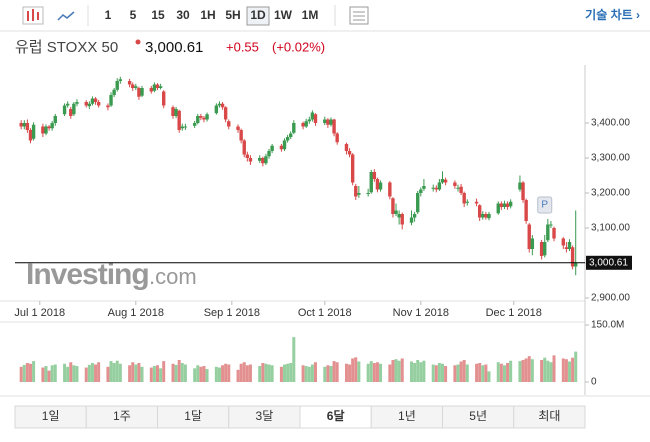  What do you see at coordinates (610, 123) in the screenshot?
I see `y-tick-label: 3,400.00` at bounding box center [610, 123].